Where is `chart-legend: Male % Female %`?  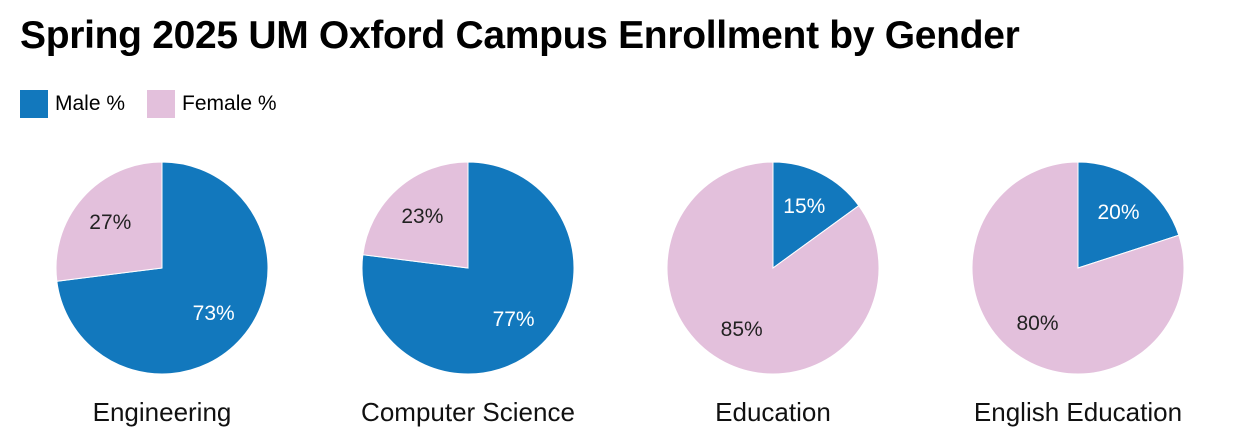 chart-legend: Male % Female % is located at coordinates (159, 104).